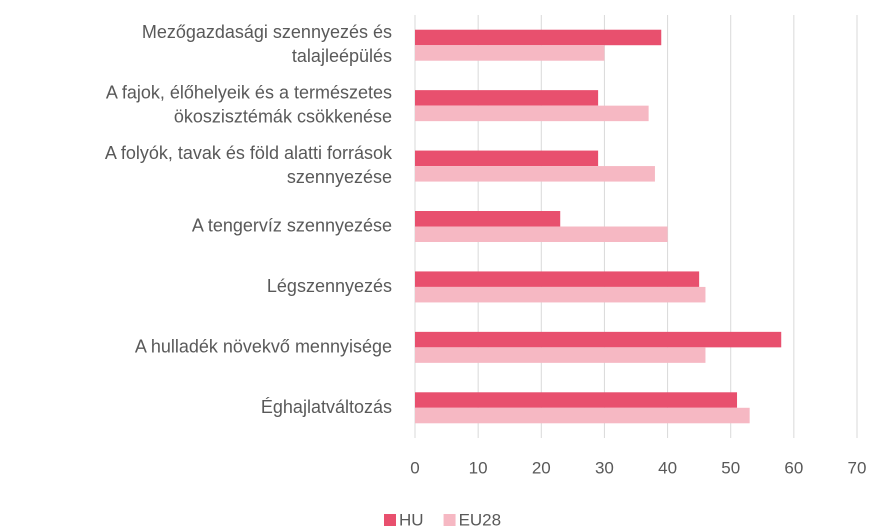 The width and height of the screenshot is (873, 532). I want to click on x-tick-label: 0, so click(414, 467).